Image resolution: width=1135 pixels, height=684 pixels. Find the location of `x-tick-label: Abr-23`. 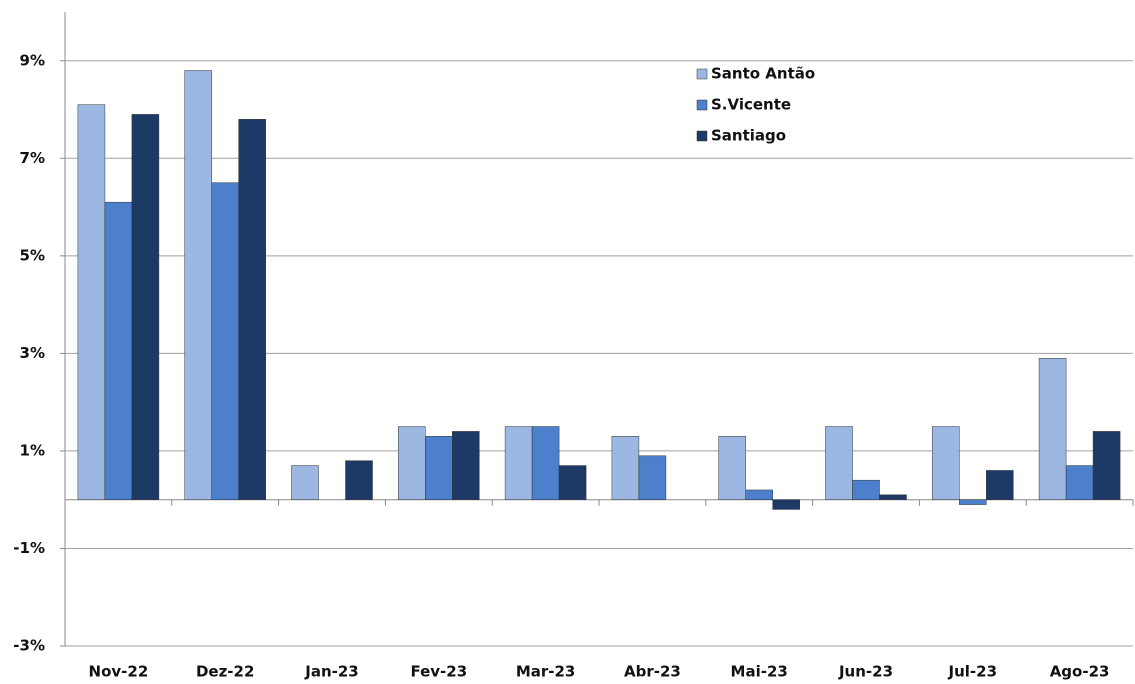

x-tick-label: Abr-23 is located at coordinates (652, 672).